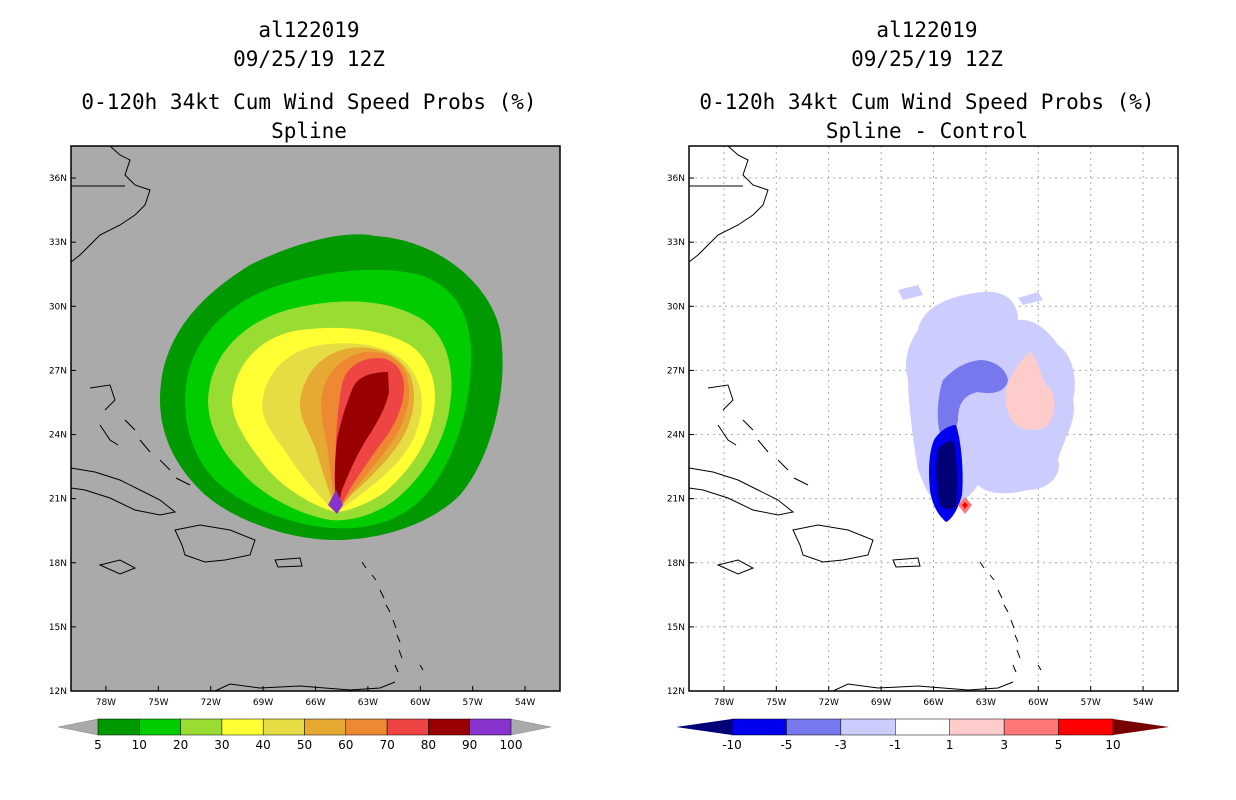 The width and height of the screenshot is (1236, 800). What do you see at coordinates (511, 745) in the screenshot?
I see `colorbar-label: 100` at bounding box center [511, 745].